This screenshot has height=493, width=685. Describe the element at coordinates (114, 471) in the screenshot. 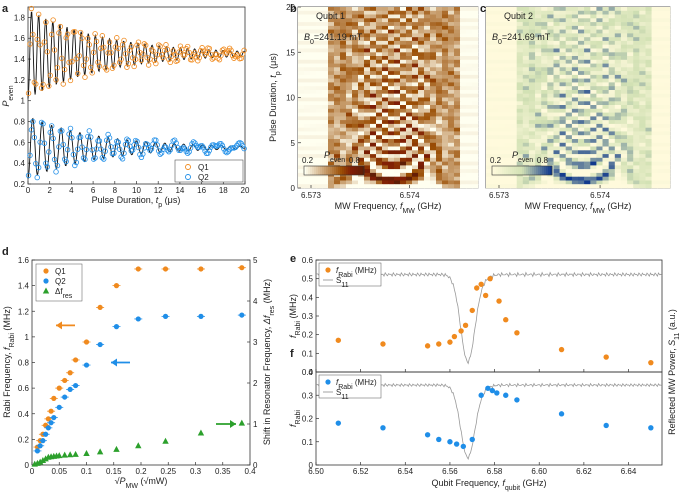

I see `x-tick-label: 0.15` at that location.